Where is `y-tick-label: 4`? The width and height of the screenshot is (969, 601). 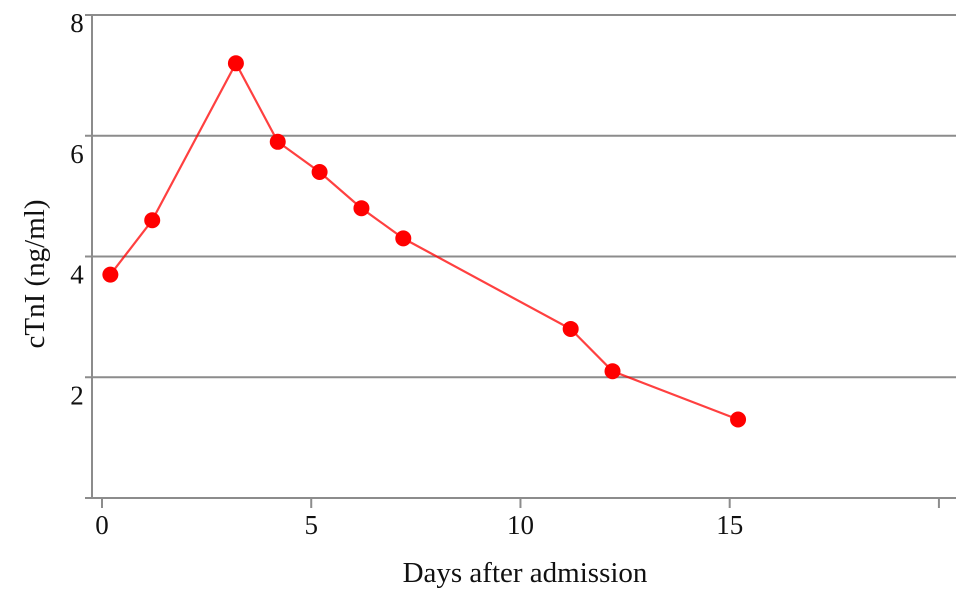 y-tick-label: 4 is located at coordinates (77, 275).